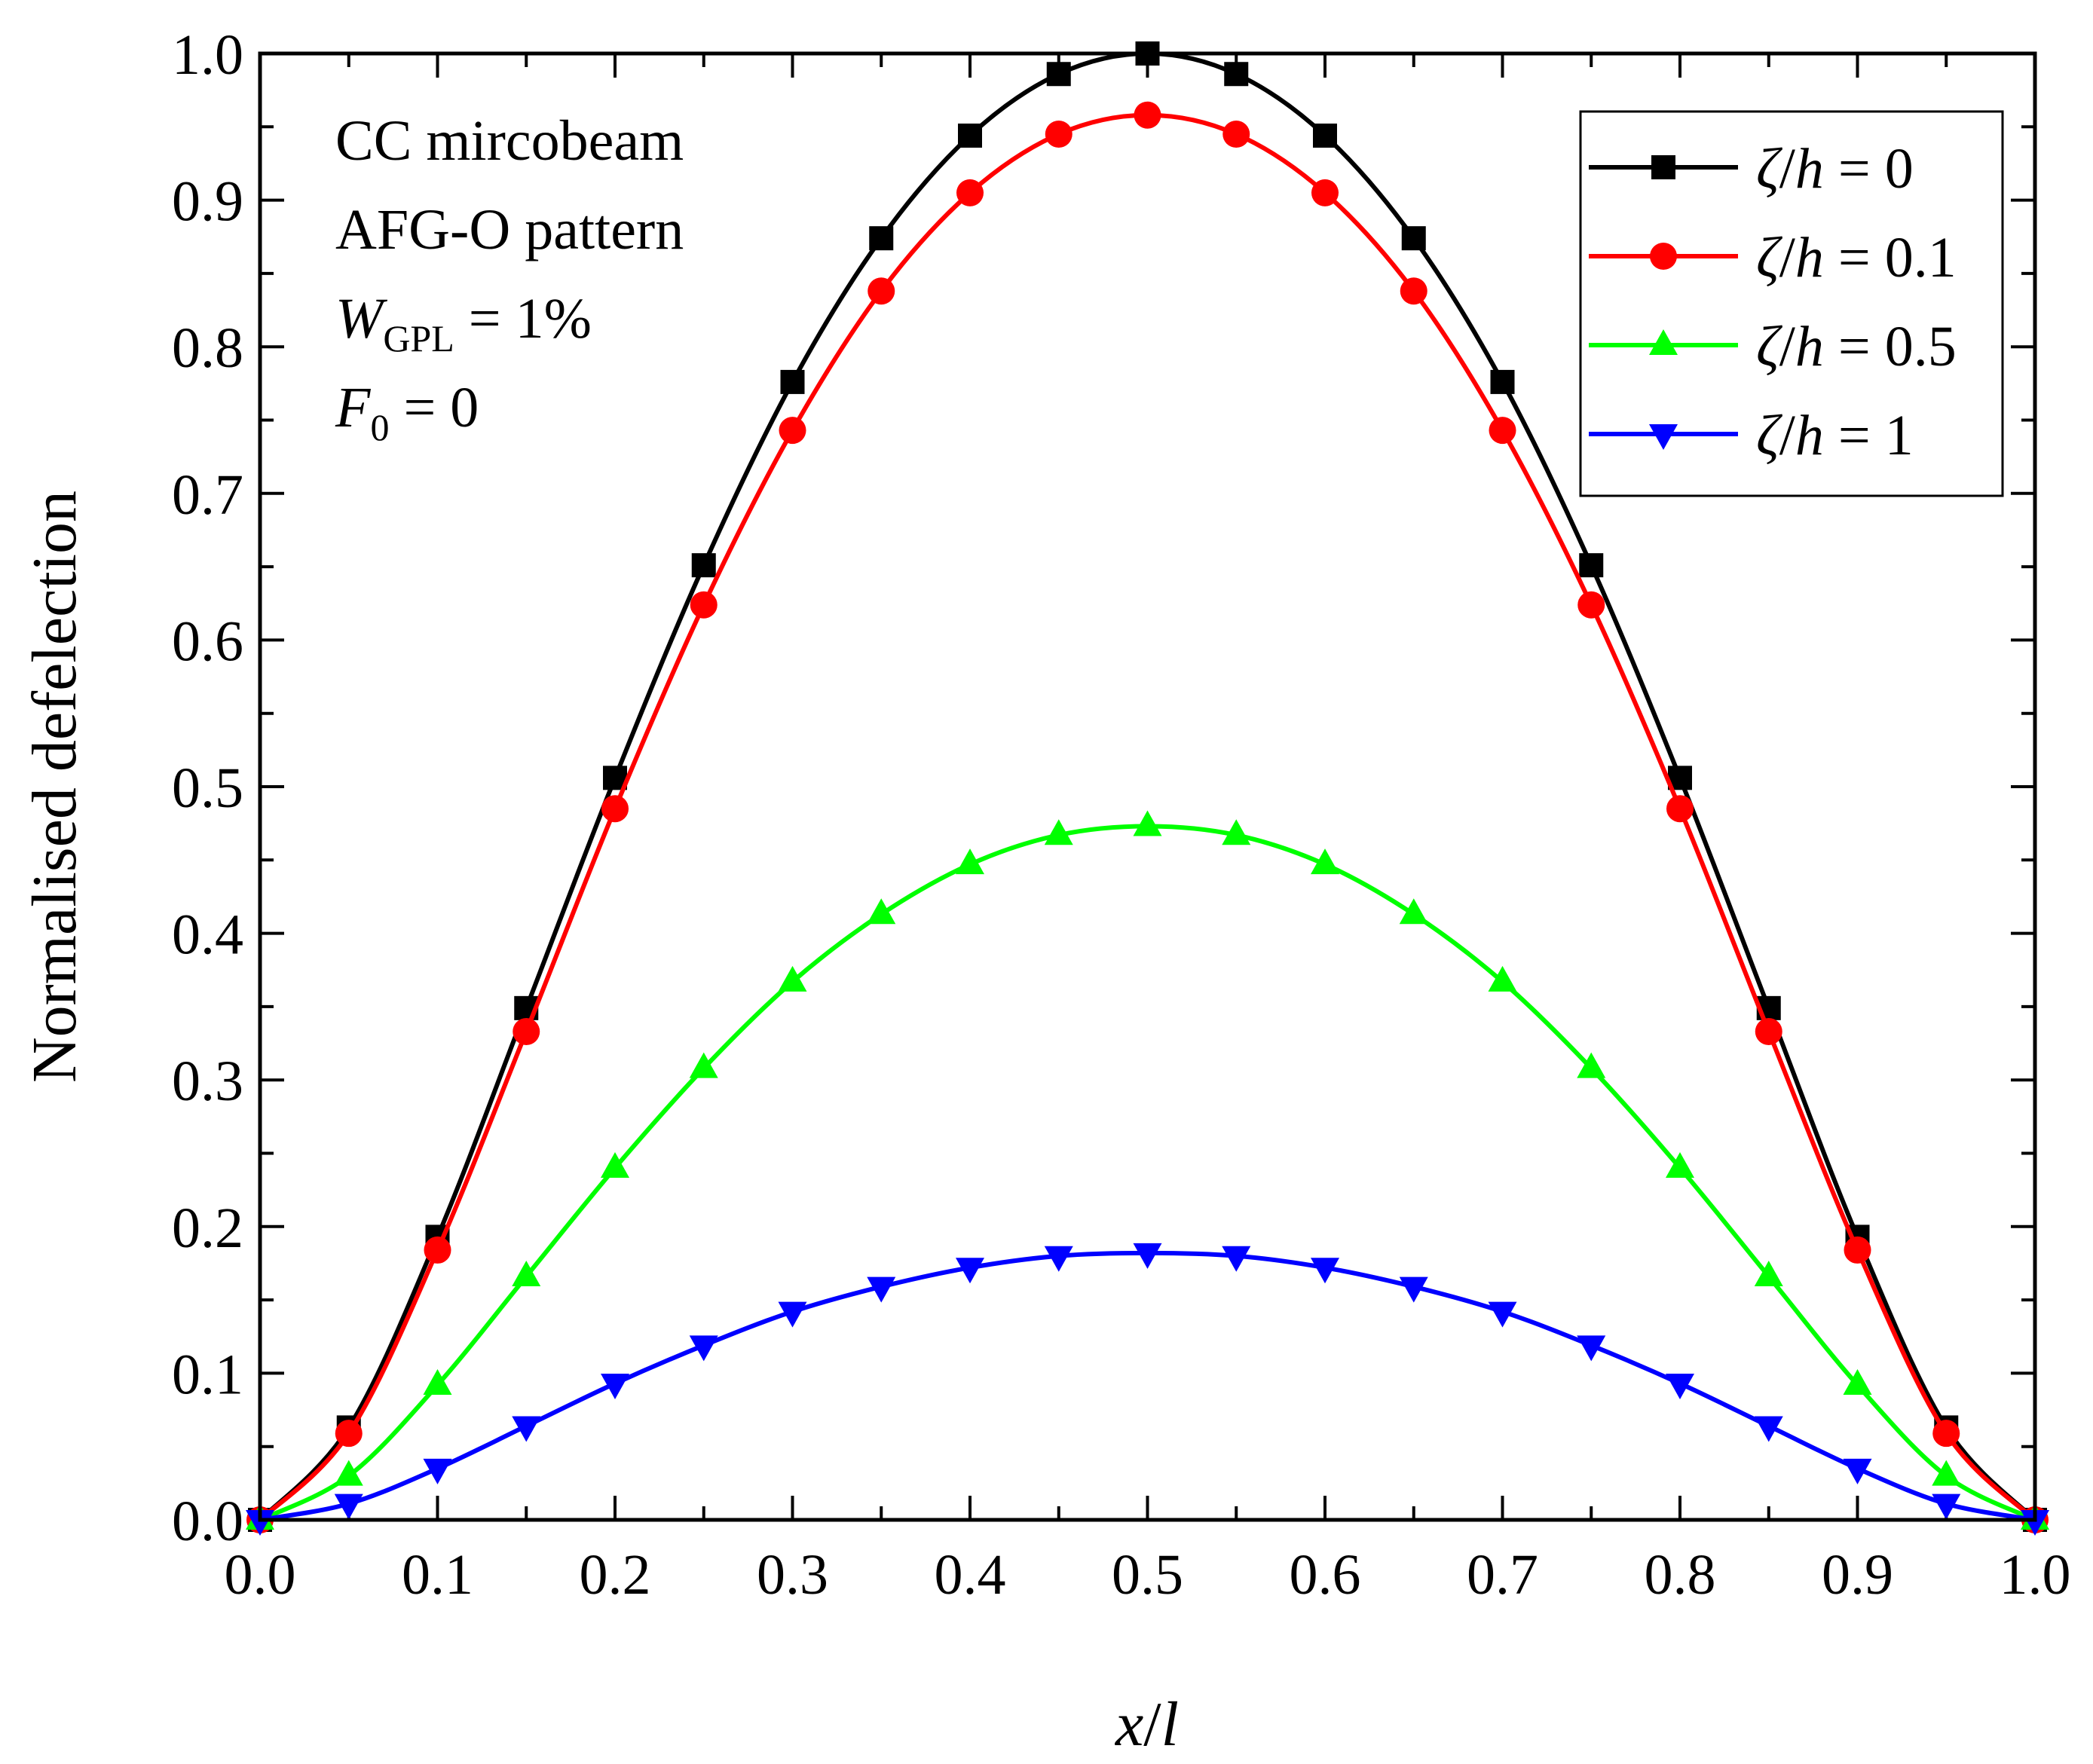 Image resolution: width=2093 pixels, height=1764 pixels. I want to click on y-axis-title: Normalised defelection, so click(55, 787).